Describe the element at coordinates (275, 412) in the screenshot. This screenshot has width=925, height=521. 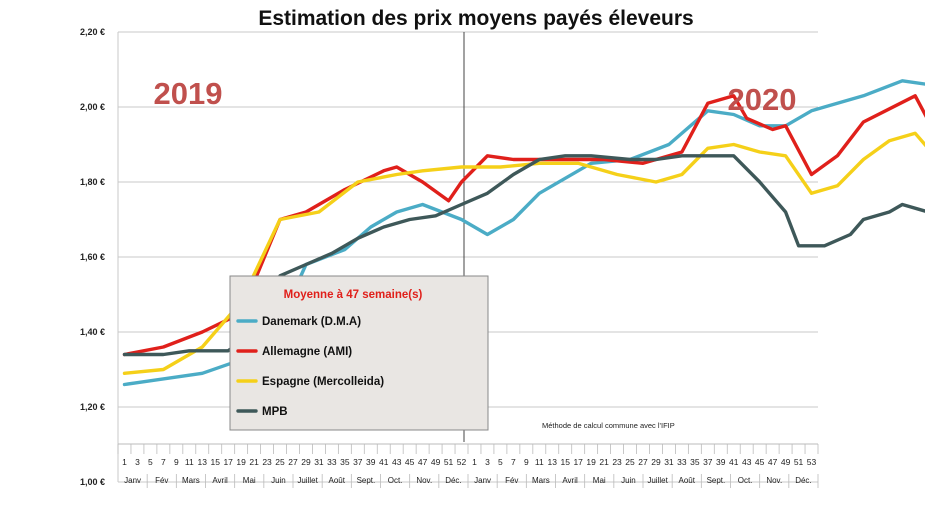
I see `legend-label: MPB` at that location.